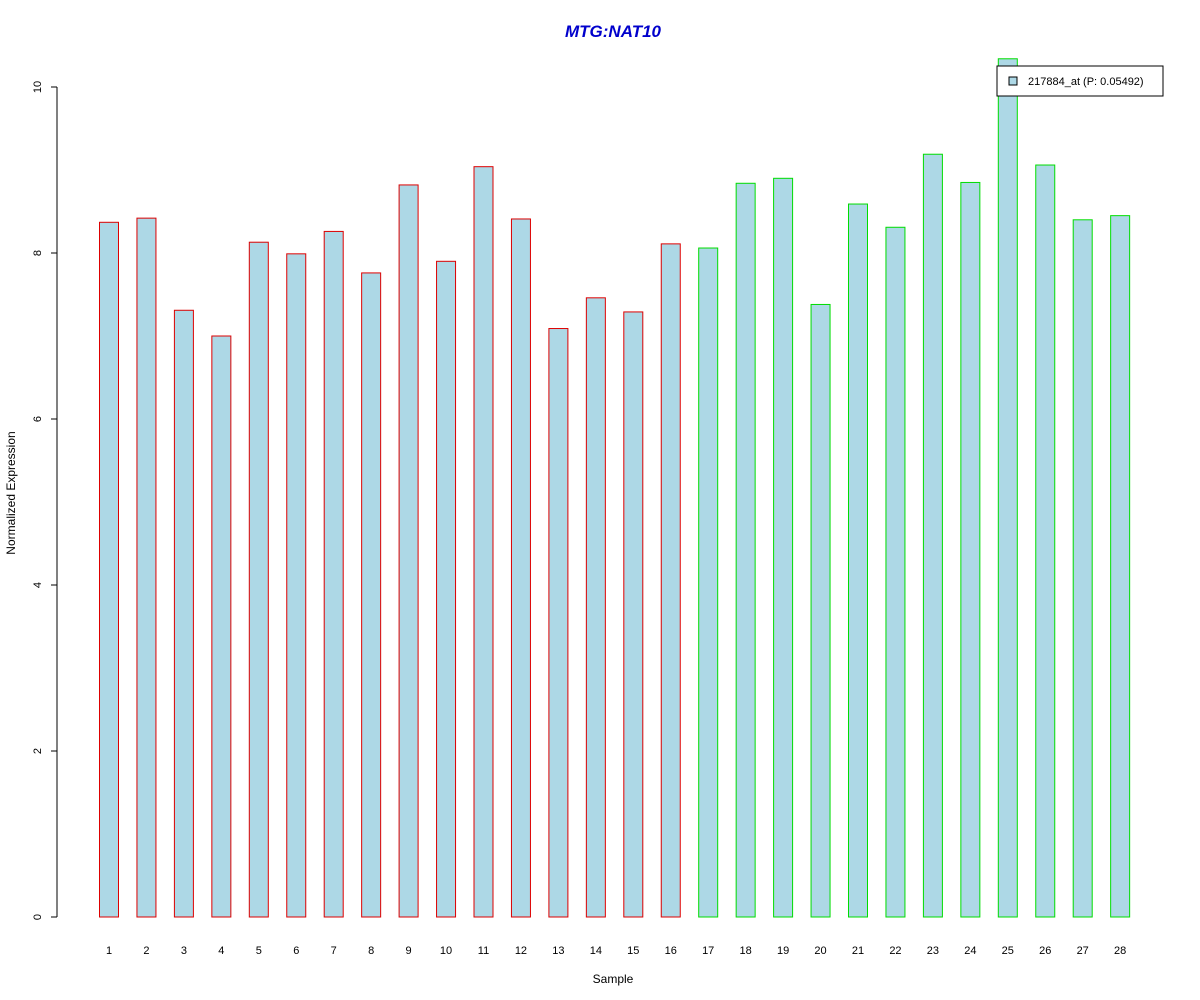 The height and width of the screenshot is (1000, 1200). I want to click on x-tick-label: 27, so click(1083, 951).